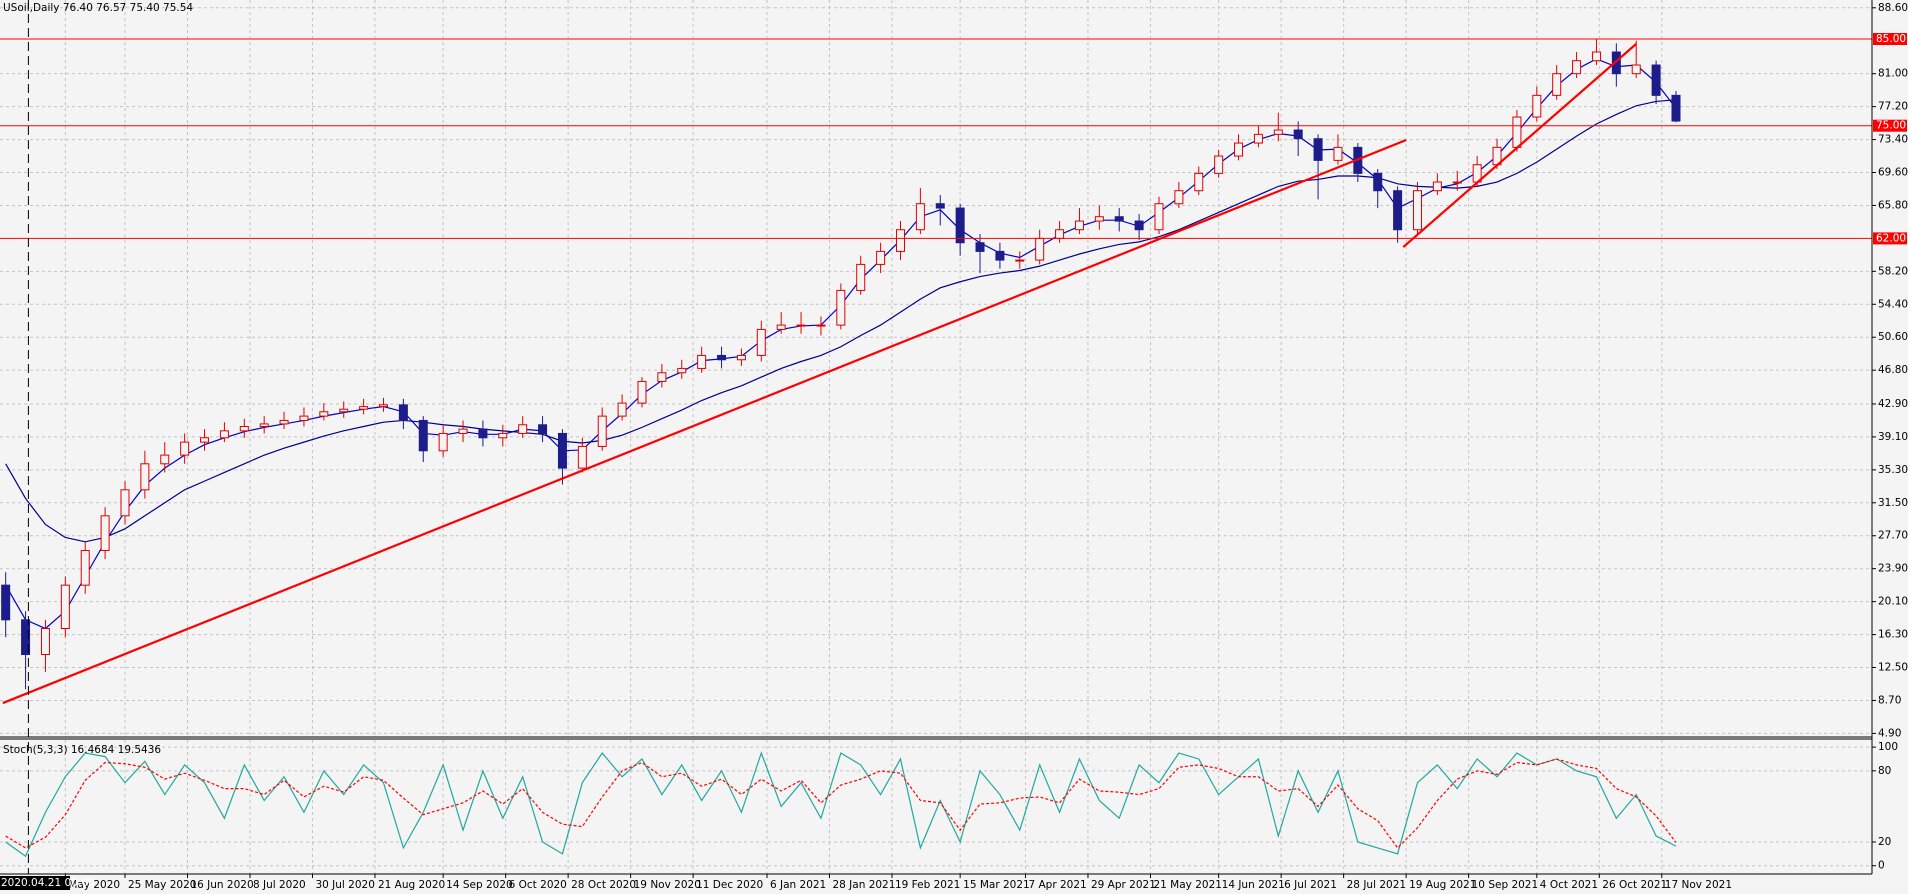  I want to click on x-tick-label: 7 Apr 2021, so click(1057, 885).